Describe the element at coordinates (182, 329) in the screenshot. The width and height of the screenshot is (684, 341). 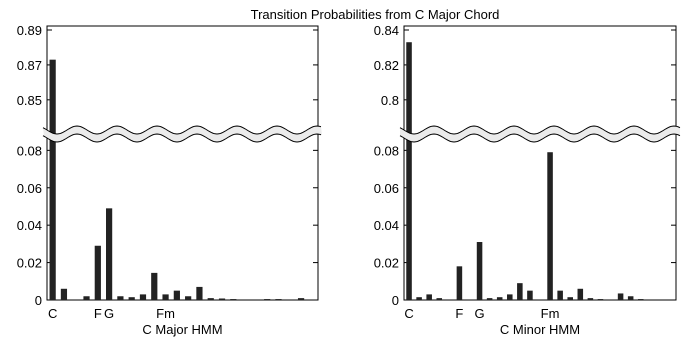
I see `x-axis-title: C Major HMM` at that location.